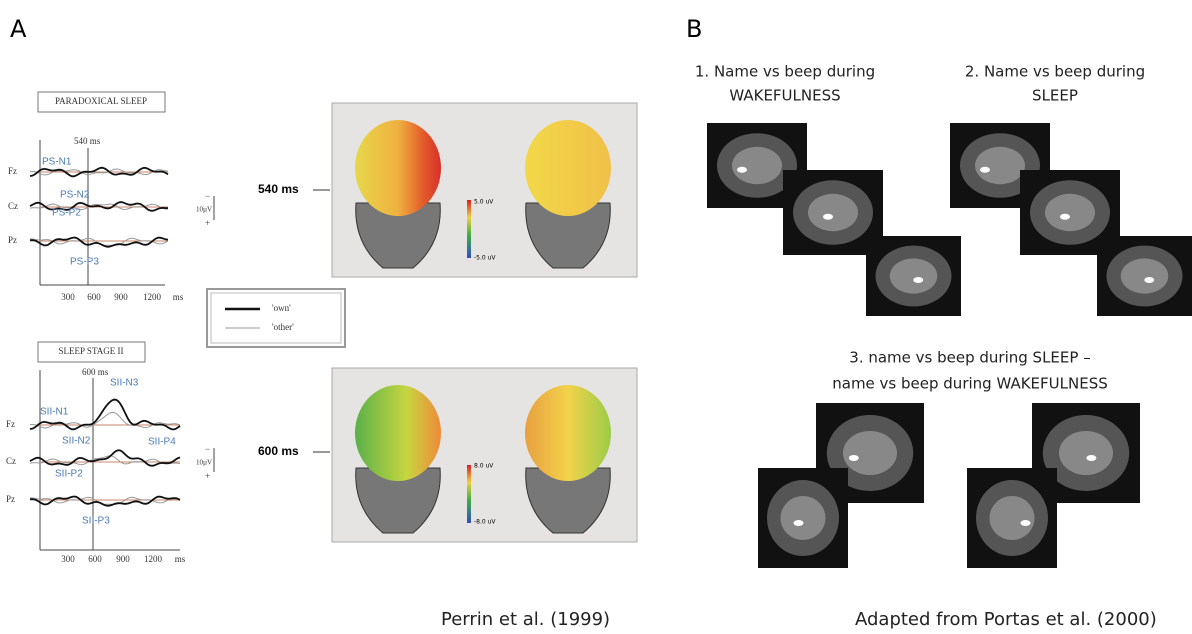  What do you see at coordinates (95, 372) in the screenshot?
I see `marker-label: 600 ms` at bounding box center [95, 372].